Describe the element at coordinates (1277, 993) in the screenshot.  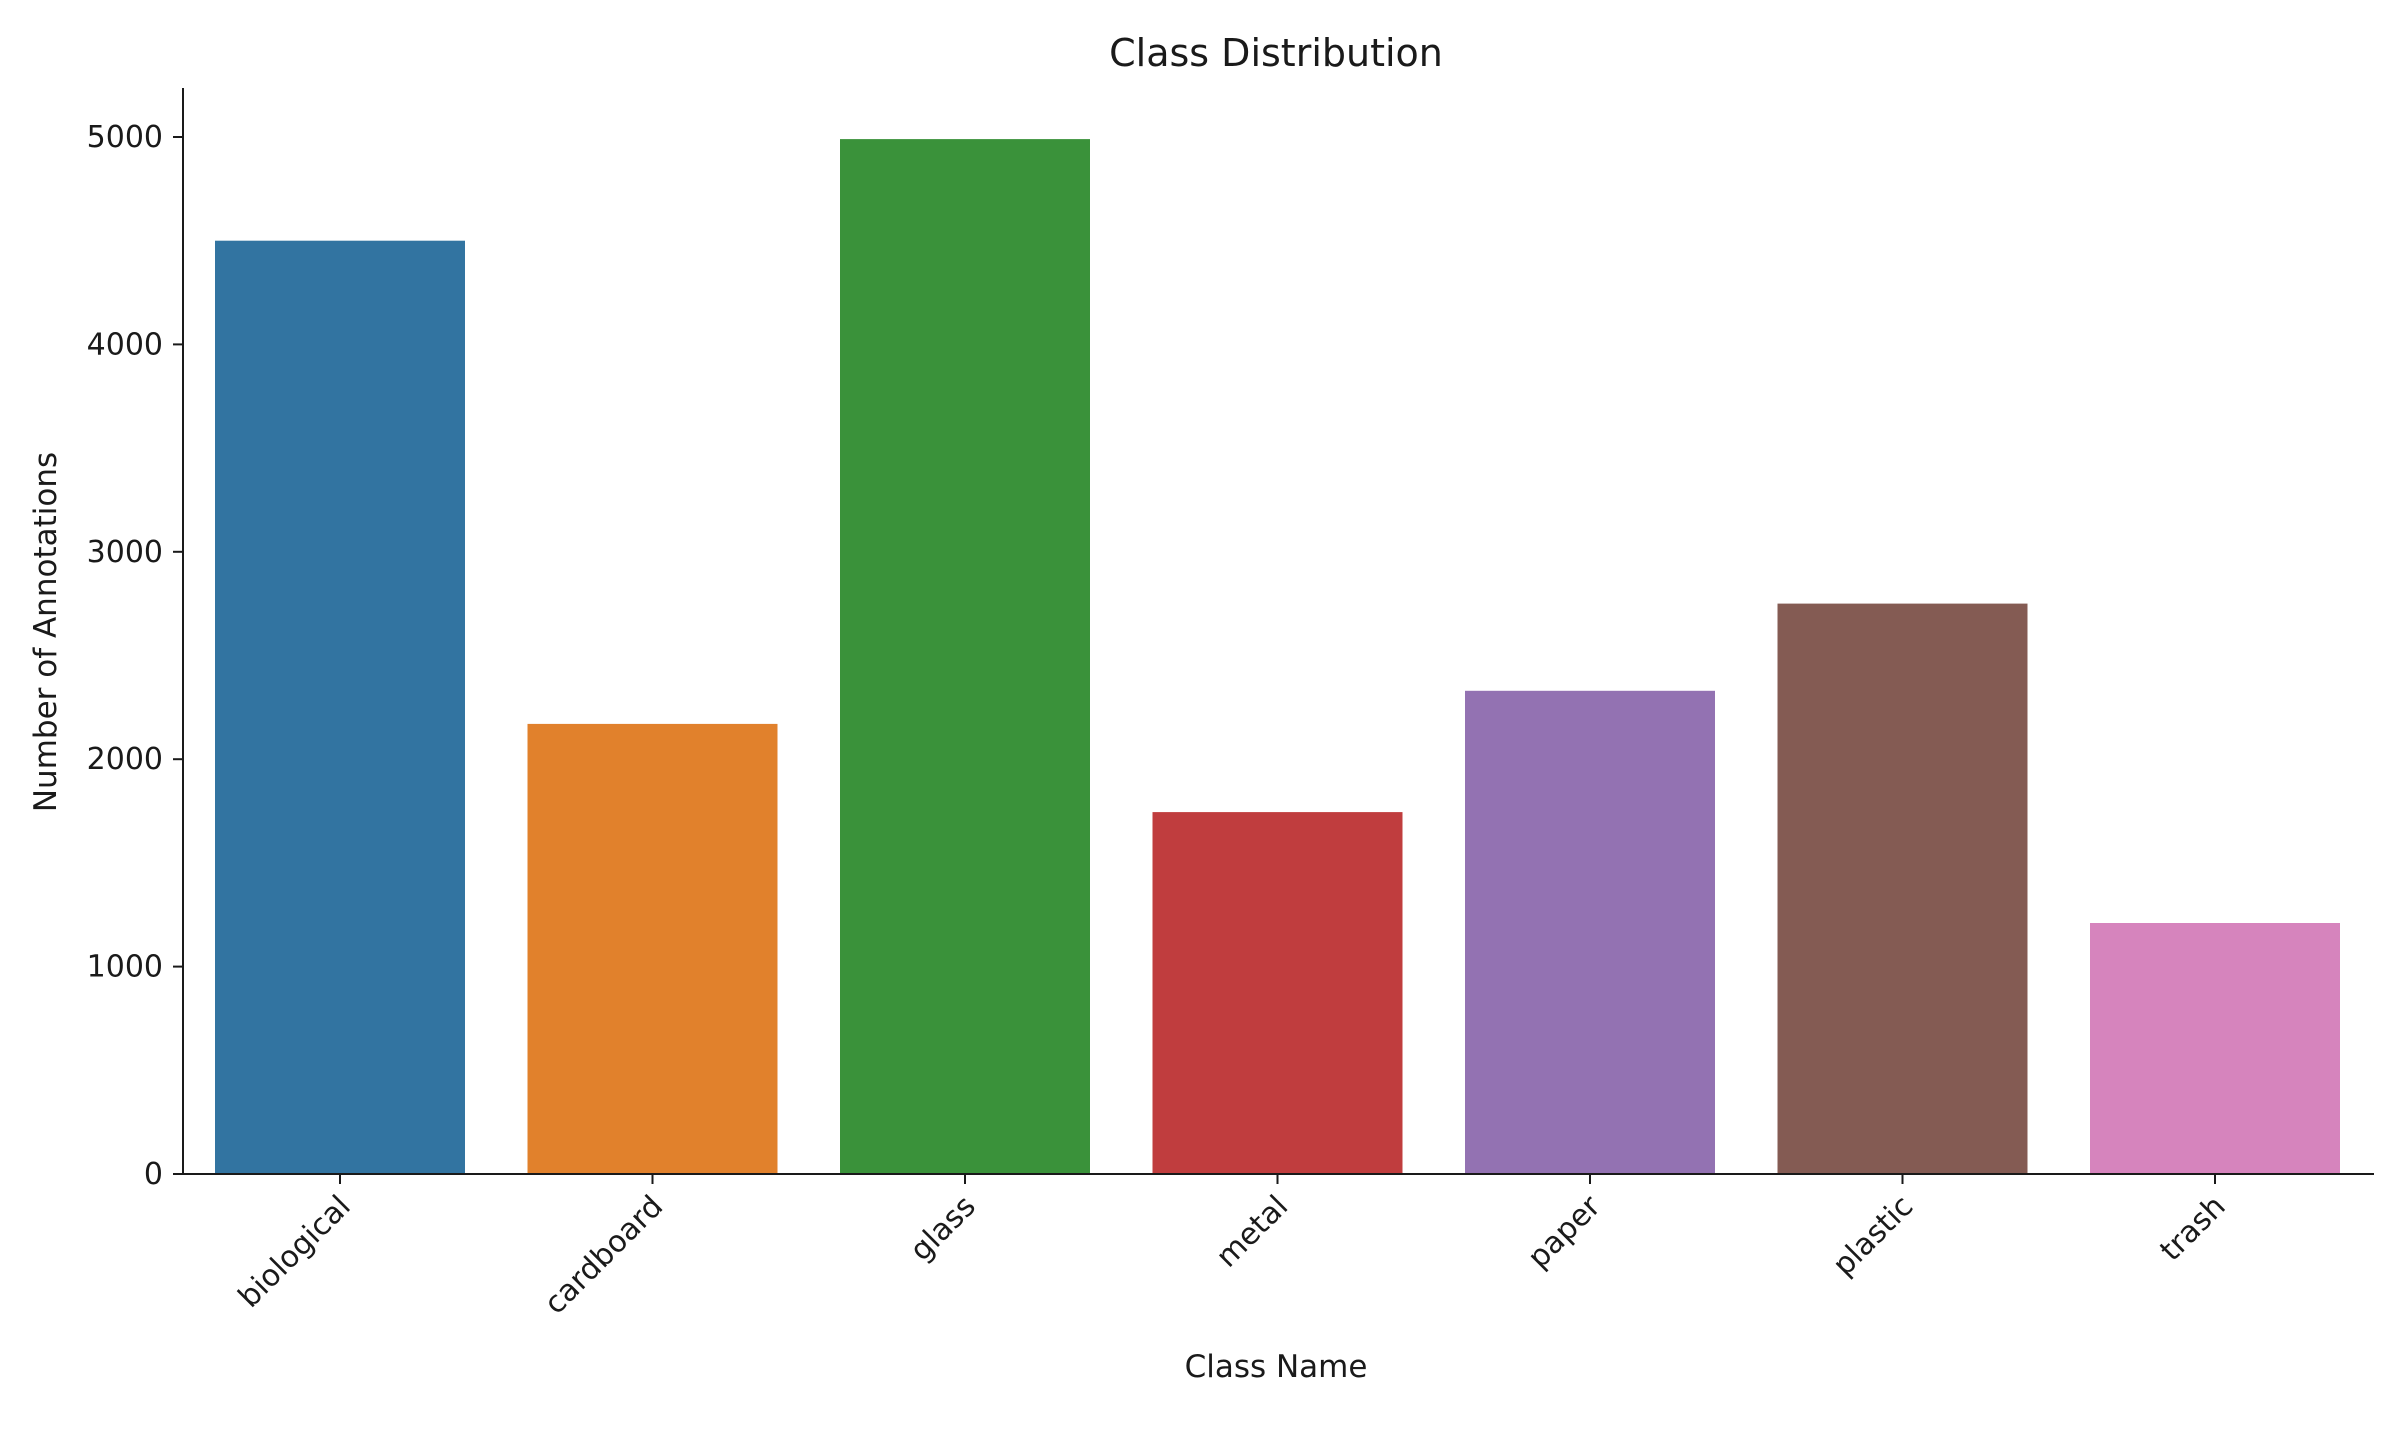
I see `bar-metal` at that location.